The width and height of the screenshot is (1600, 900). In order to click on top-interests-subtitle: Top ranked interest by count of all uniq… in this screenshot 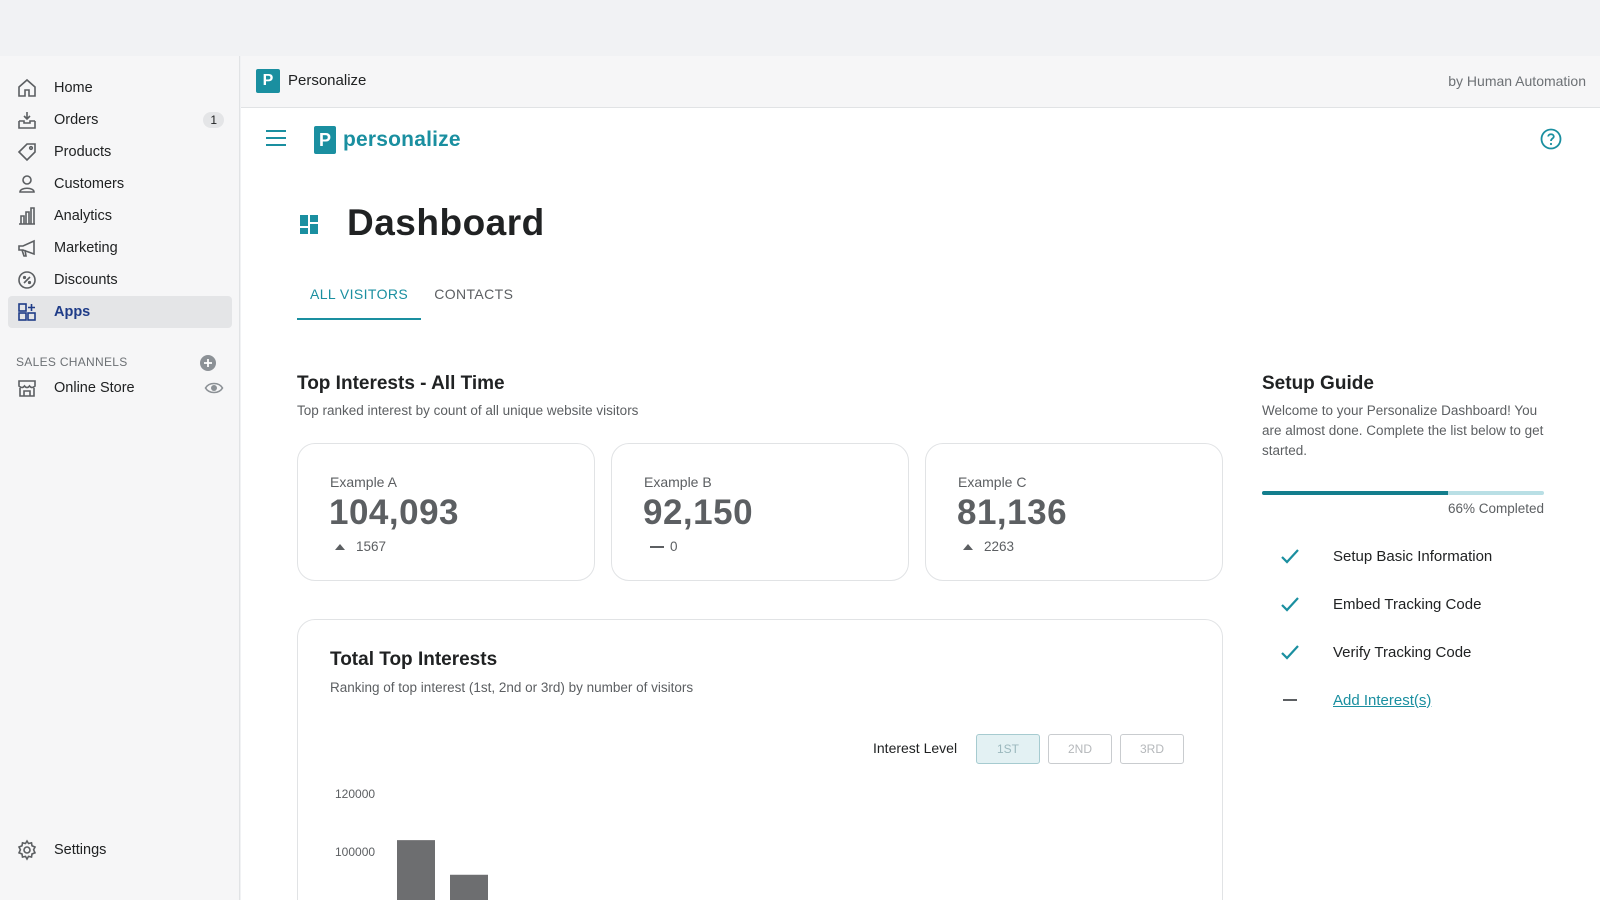, I will do `click(468, 410)`.